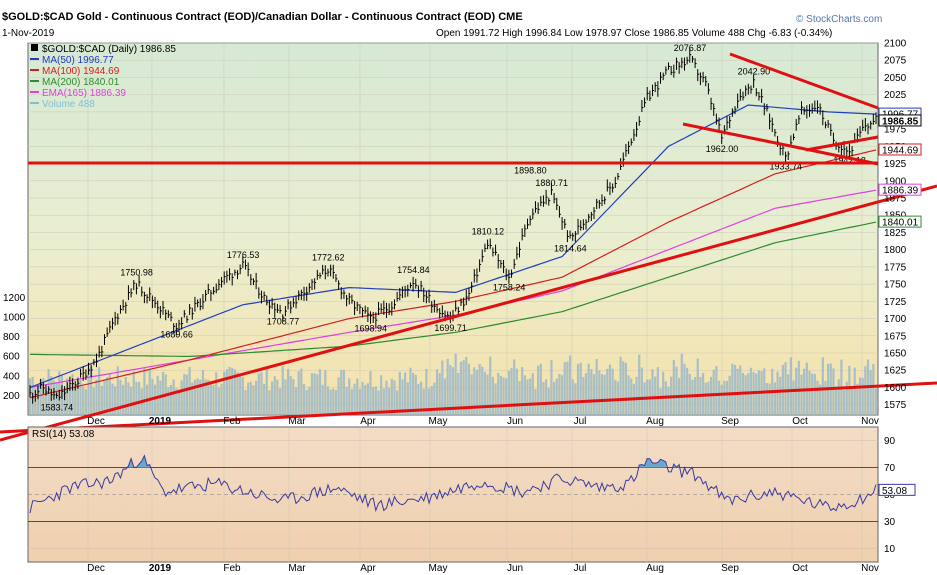  Describe the element at coordinates (900, 223) in the screenshot. I see `price-tag-label: 1840.01` at that location.